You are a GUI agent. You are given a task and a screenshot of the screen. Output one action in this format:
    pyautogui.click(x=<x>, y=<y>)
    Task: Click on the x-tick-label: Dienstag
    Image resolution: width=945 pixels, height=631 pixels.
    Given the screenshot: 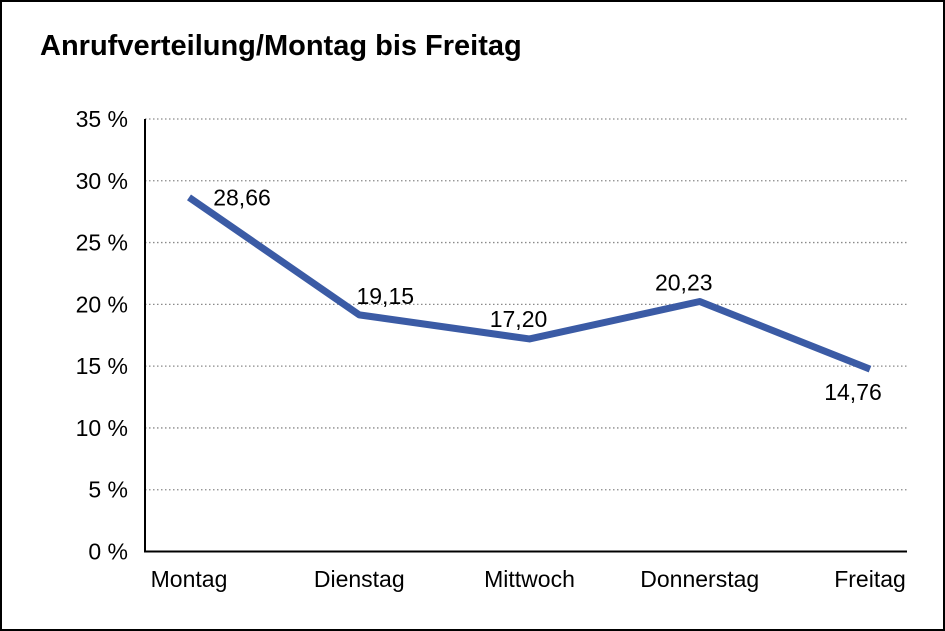 What is the action you would take?
    pyautogui.click(x=359, y=579)
    